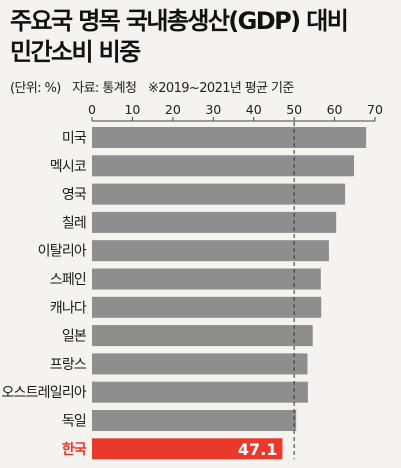 The width and height of the screenshot is (401, 468). I want to click on title-line-2: 민간소비 비중, so click(75, 52).